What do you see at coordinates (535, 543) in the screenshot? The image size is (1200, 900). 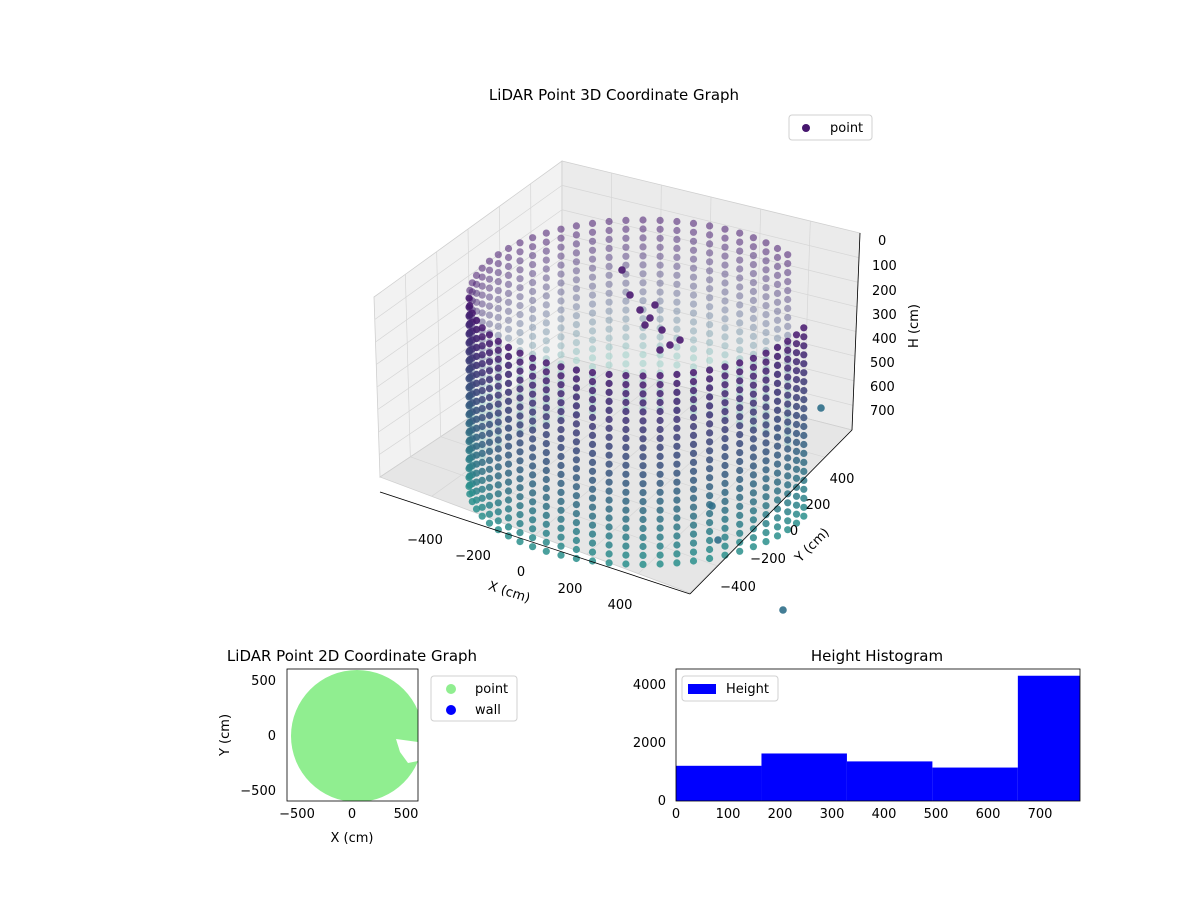 I see `x-axis-line` at bounding box center [535, 543].